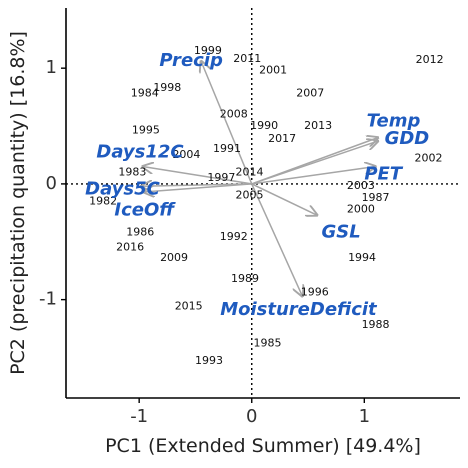 The width and height of the screenshot is (468, 468). Describe the element at coordinates (376, 197) in the screenshot. I see `point-1987: 1987` at that location.